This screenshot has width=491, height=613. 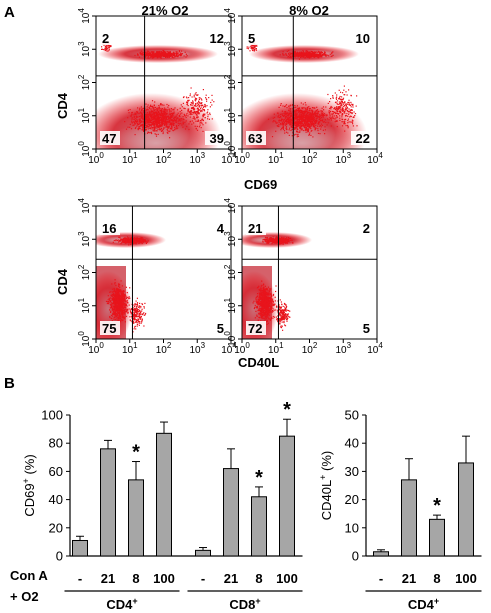 I want to click on quadrant-ul: 5, so click(x=251, y=38).